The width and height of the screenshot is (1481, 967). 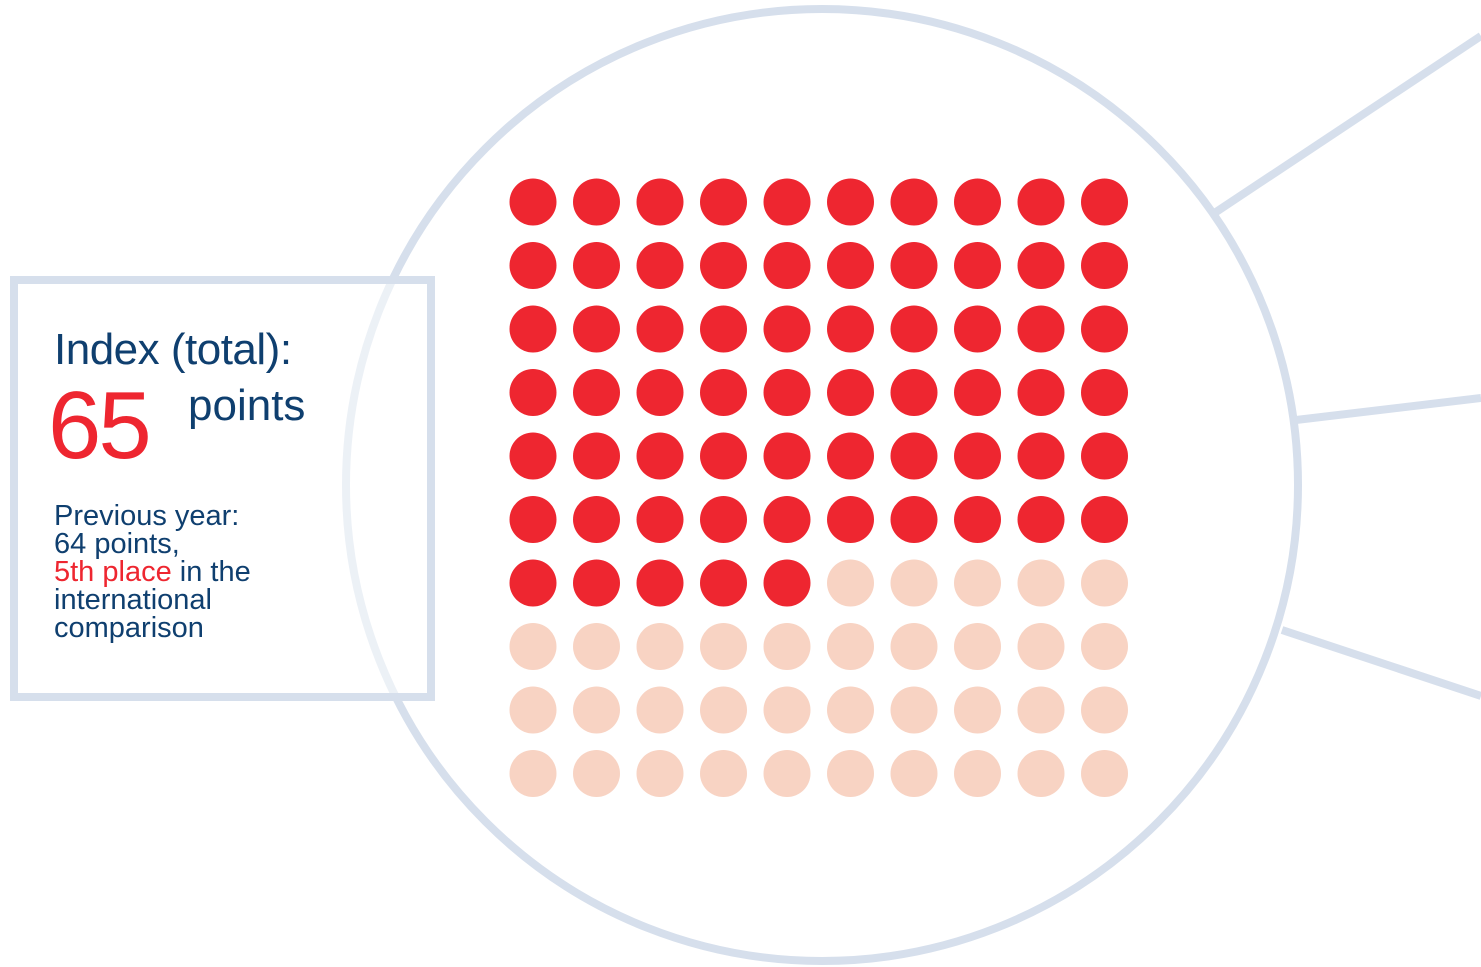 I want to click on rank-highlight: 5th place, so click(x=113, y=572).